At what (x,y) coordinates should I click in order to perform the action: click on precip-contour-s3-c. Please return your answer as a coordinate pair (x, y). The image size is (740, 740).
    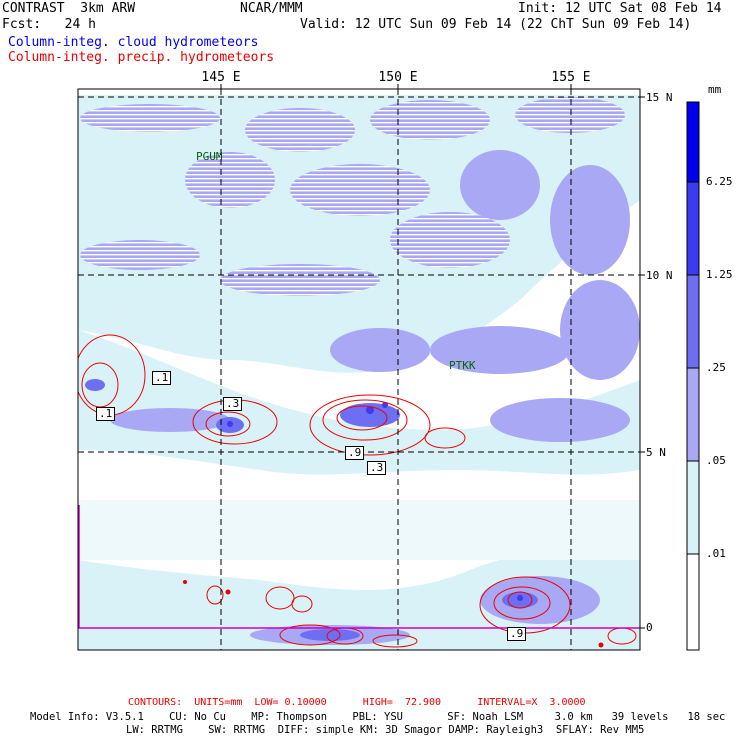
    Looking at the image, I should click on (302, 604).